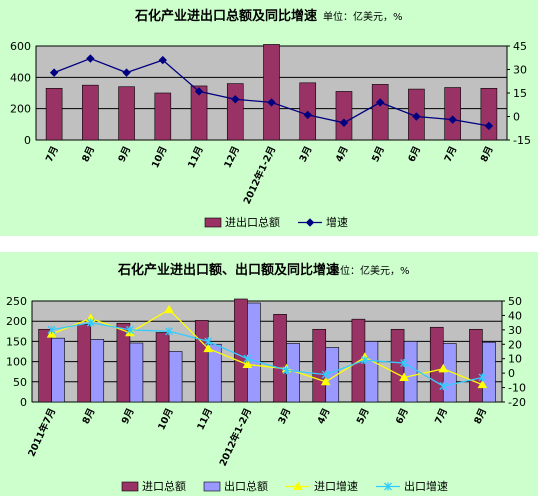  I want to click on chart-1-y-tick-label: 200, so click(20, 109).